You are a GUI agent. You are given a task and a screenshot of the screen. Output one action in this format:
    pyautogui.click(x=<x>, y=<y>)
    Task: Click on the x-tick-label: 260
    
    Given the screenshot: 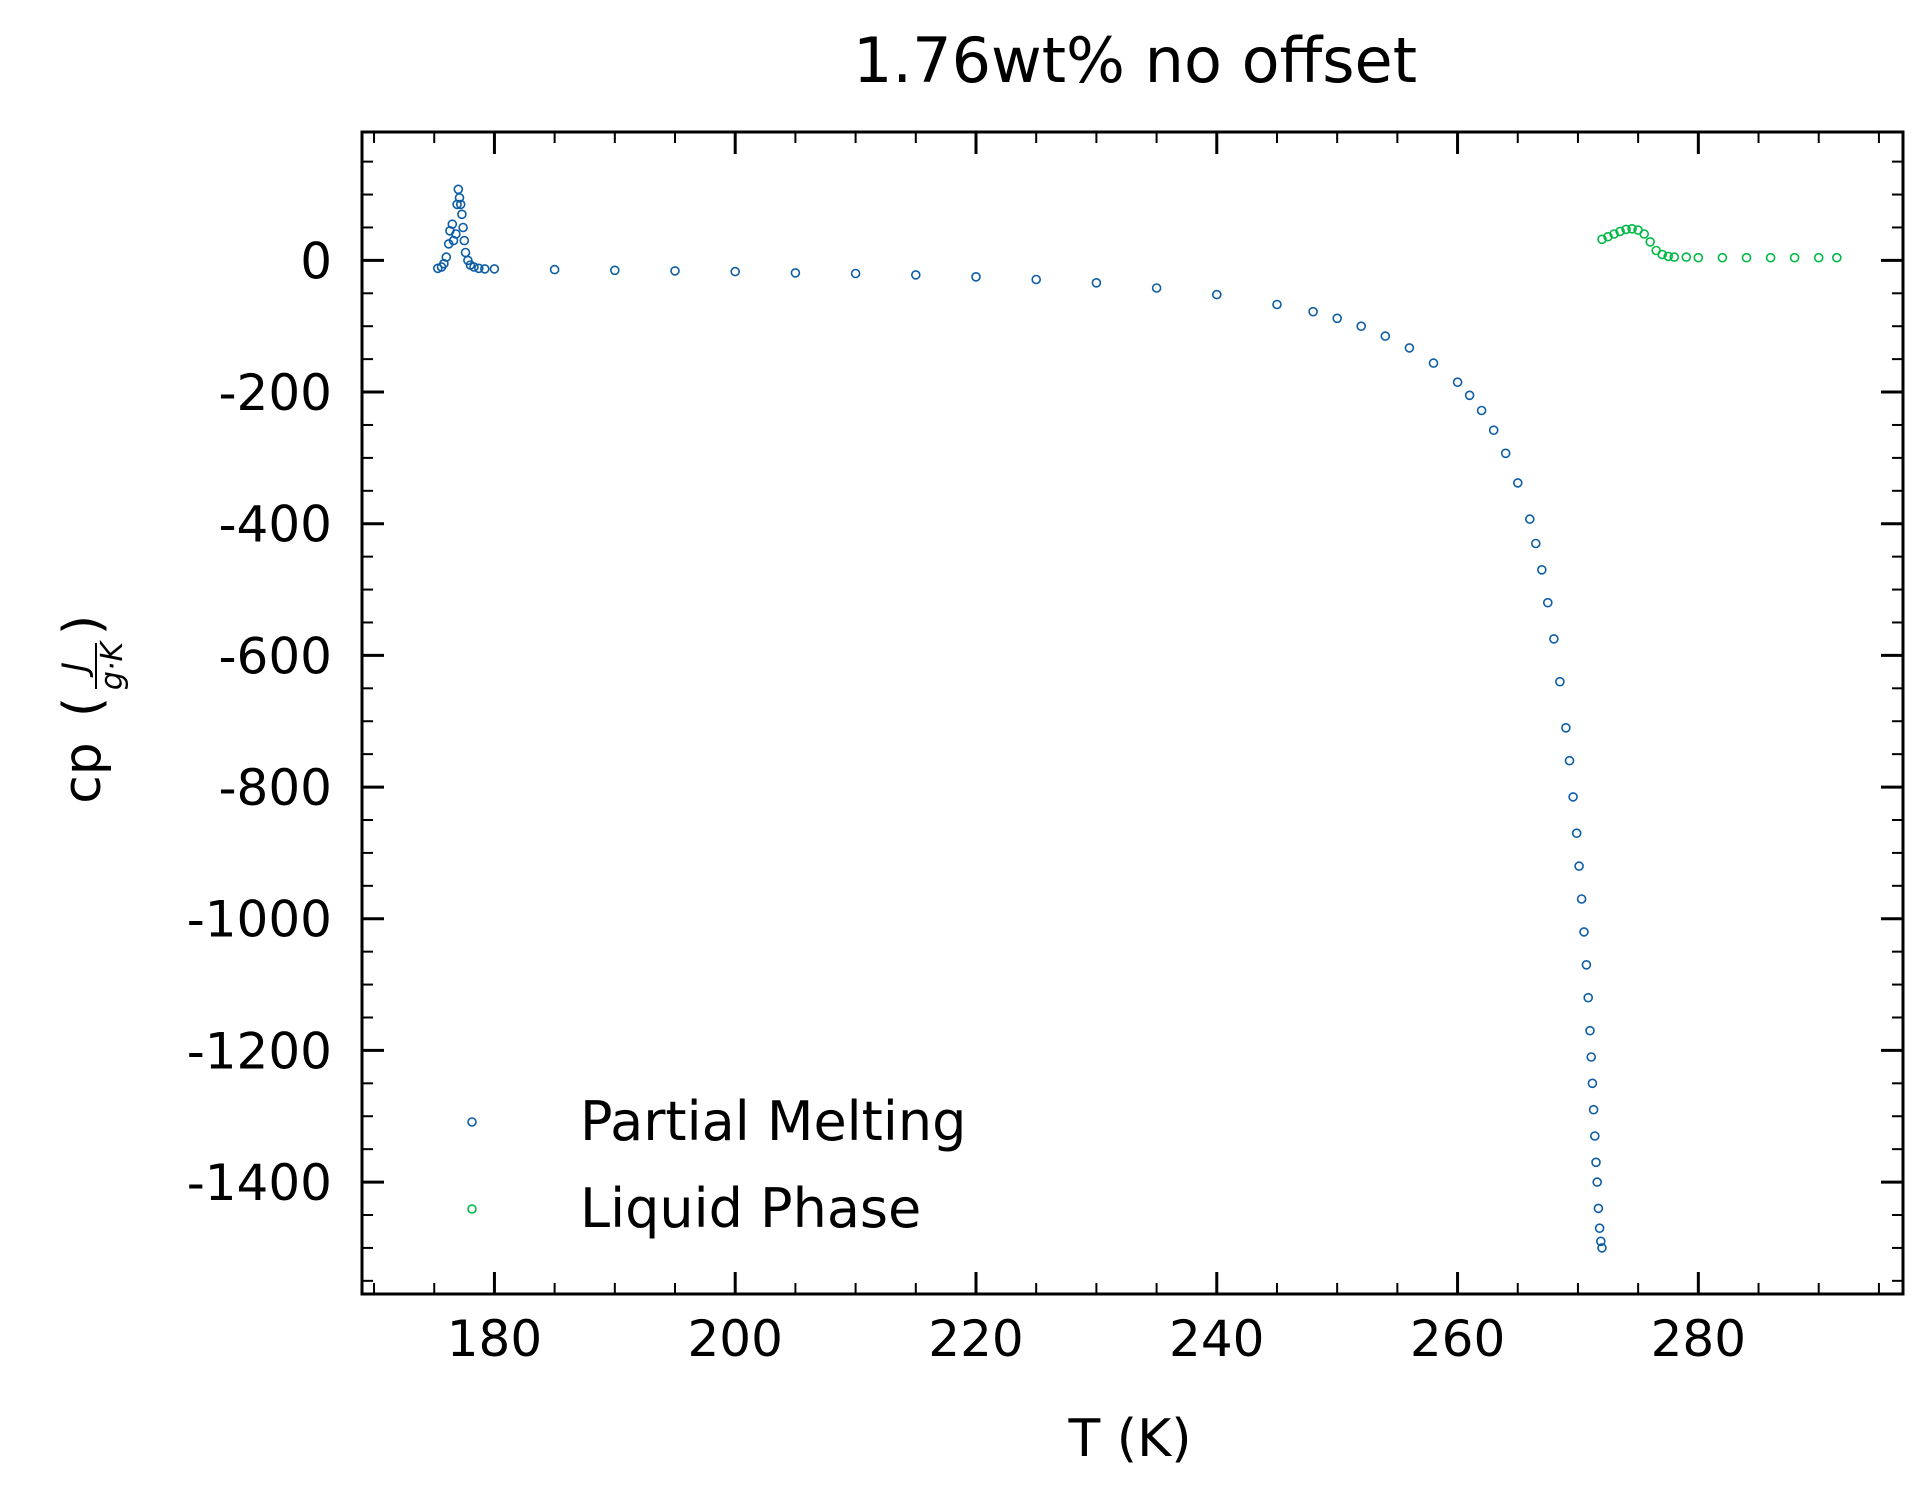 What is the action you would take?
    pyautogui.click(x=1457, y=1339)
    